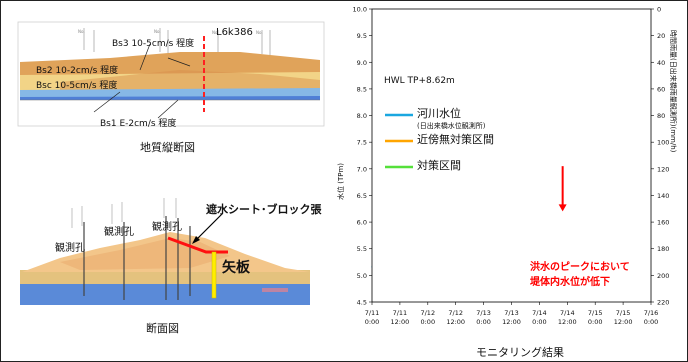  I want to click on y2-tick-label: 140, so click(663, 196).